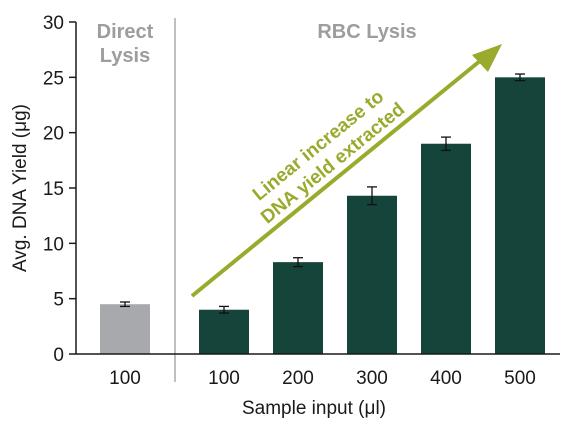  Describe the element at coordinates (372, 378) in the screenshot. I see `x-tick-label: 300` at that location.